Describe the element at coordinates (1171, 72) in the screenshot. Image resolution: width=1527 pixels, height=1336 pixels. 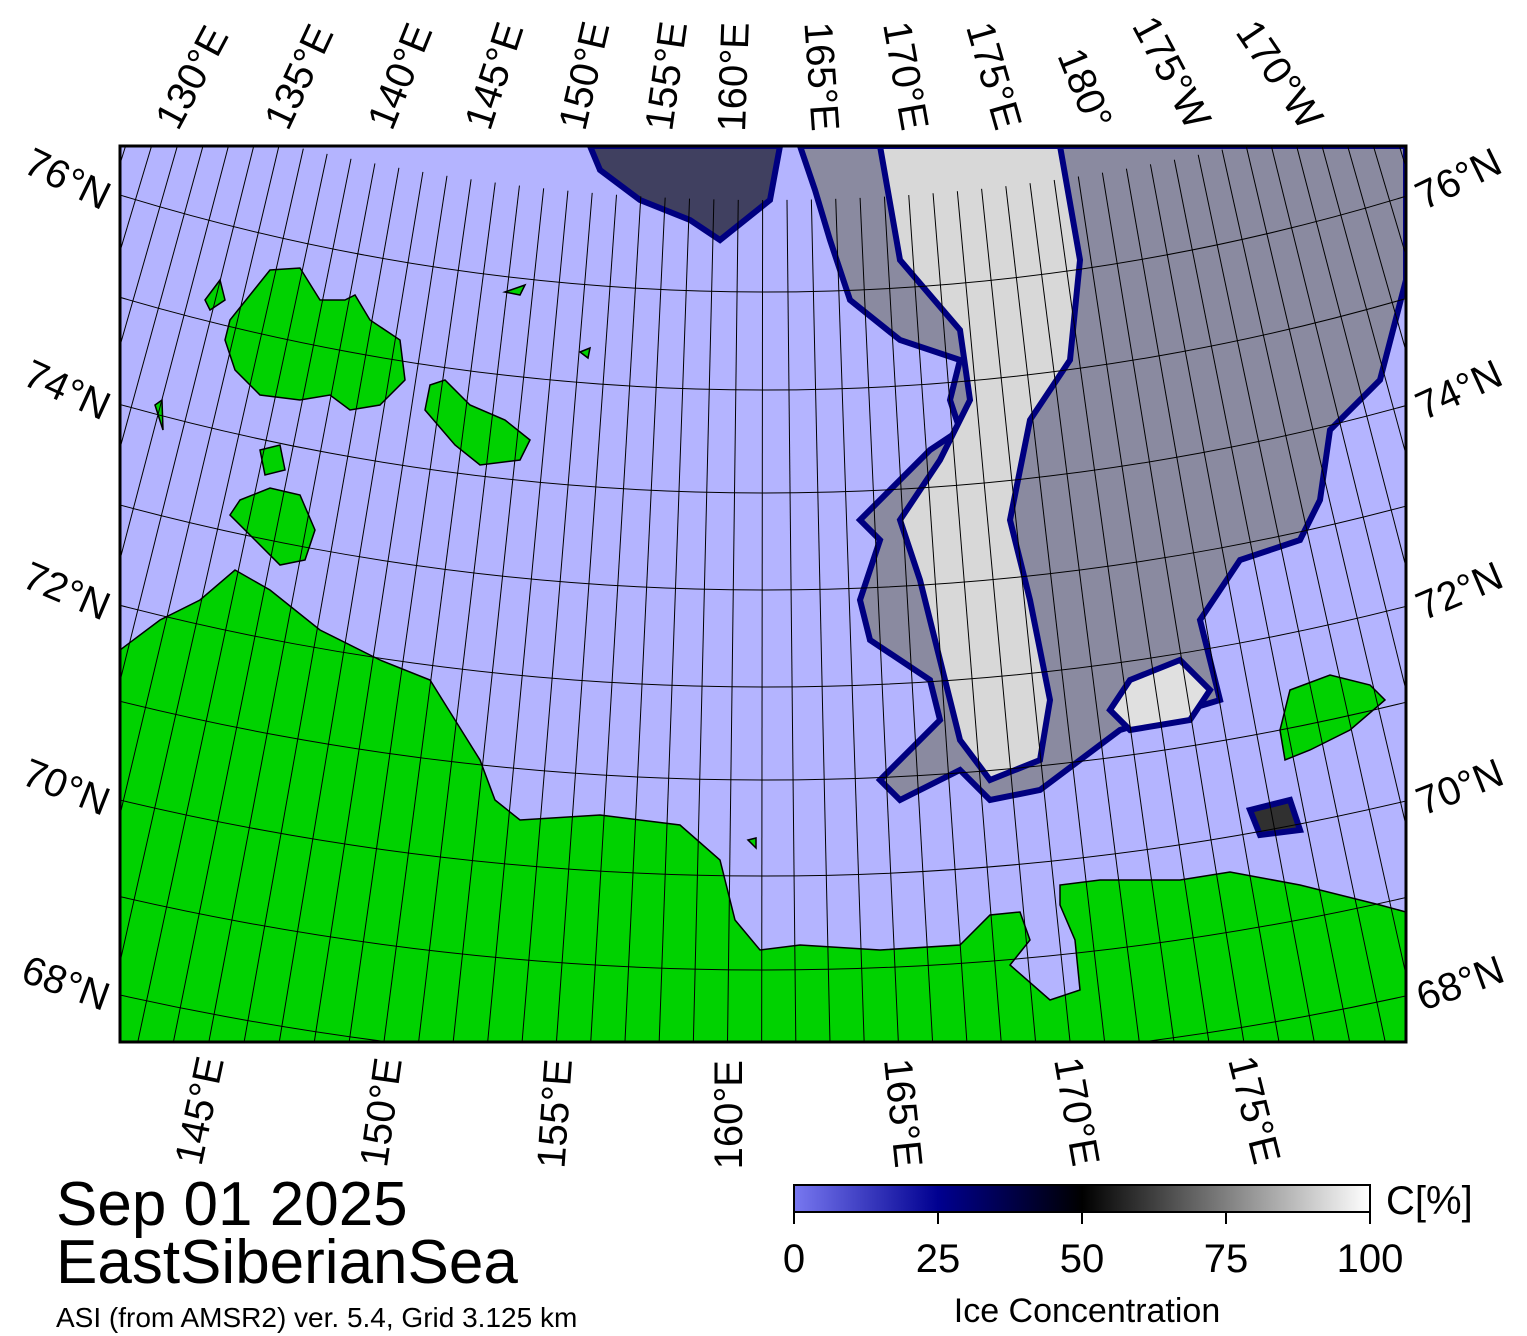
I see `longitude-label: 175°W` at that location.